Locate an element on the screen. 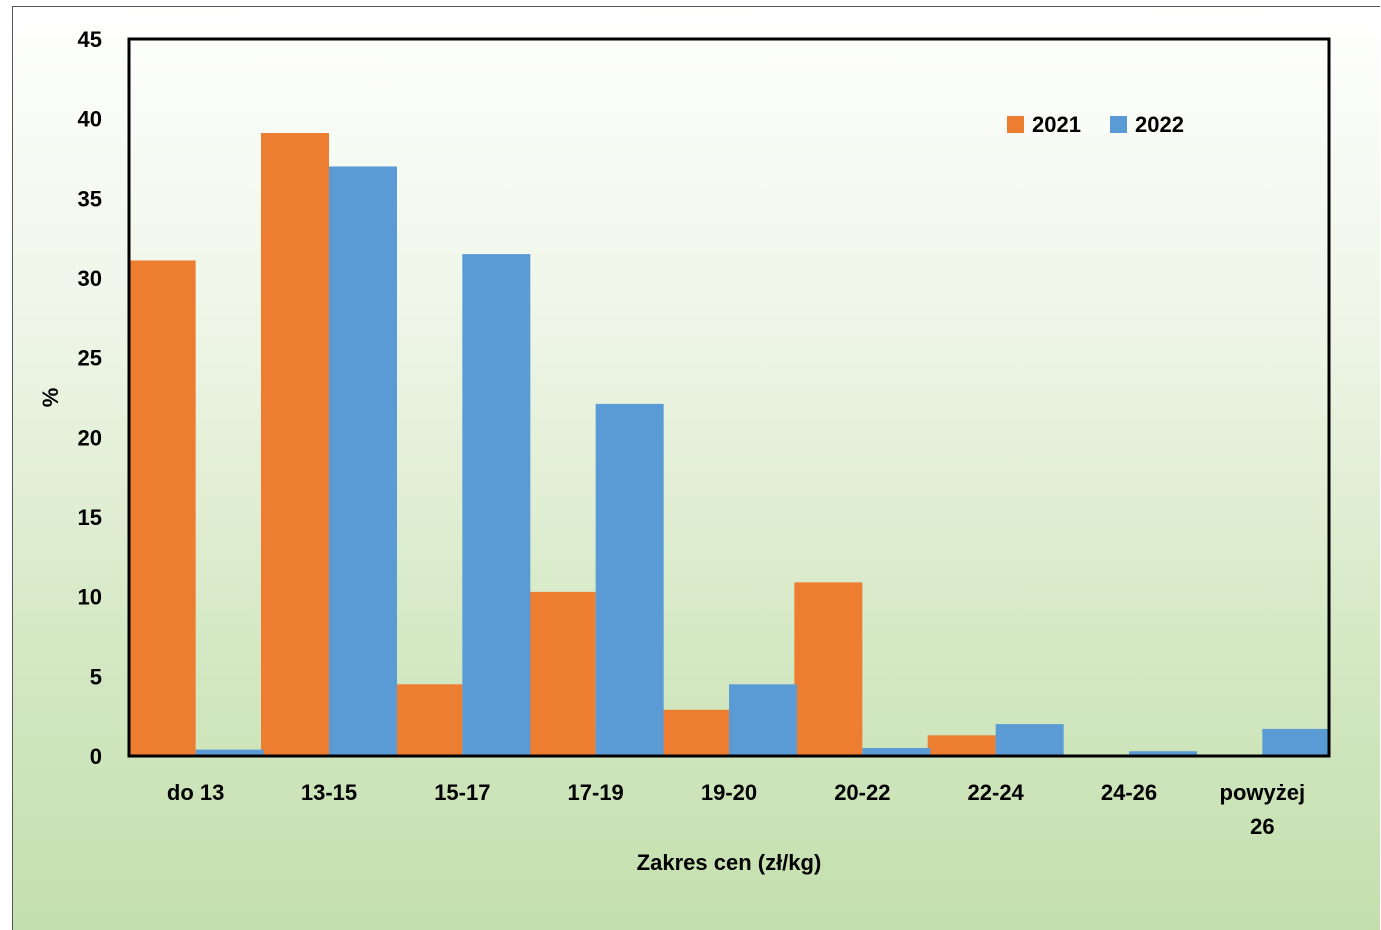 This screenshot has width=1381, height=930. y-tick-label: 30 is located at coordinates (90, 278).